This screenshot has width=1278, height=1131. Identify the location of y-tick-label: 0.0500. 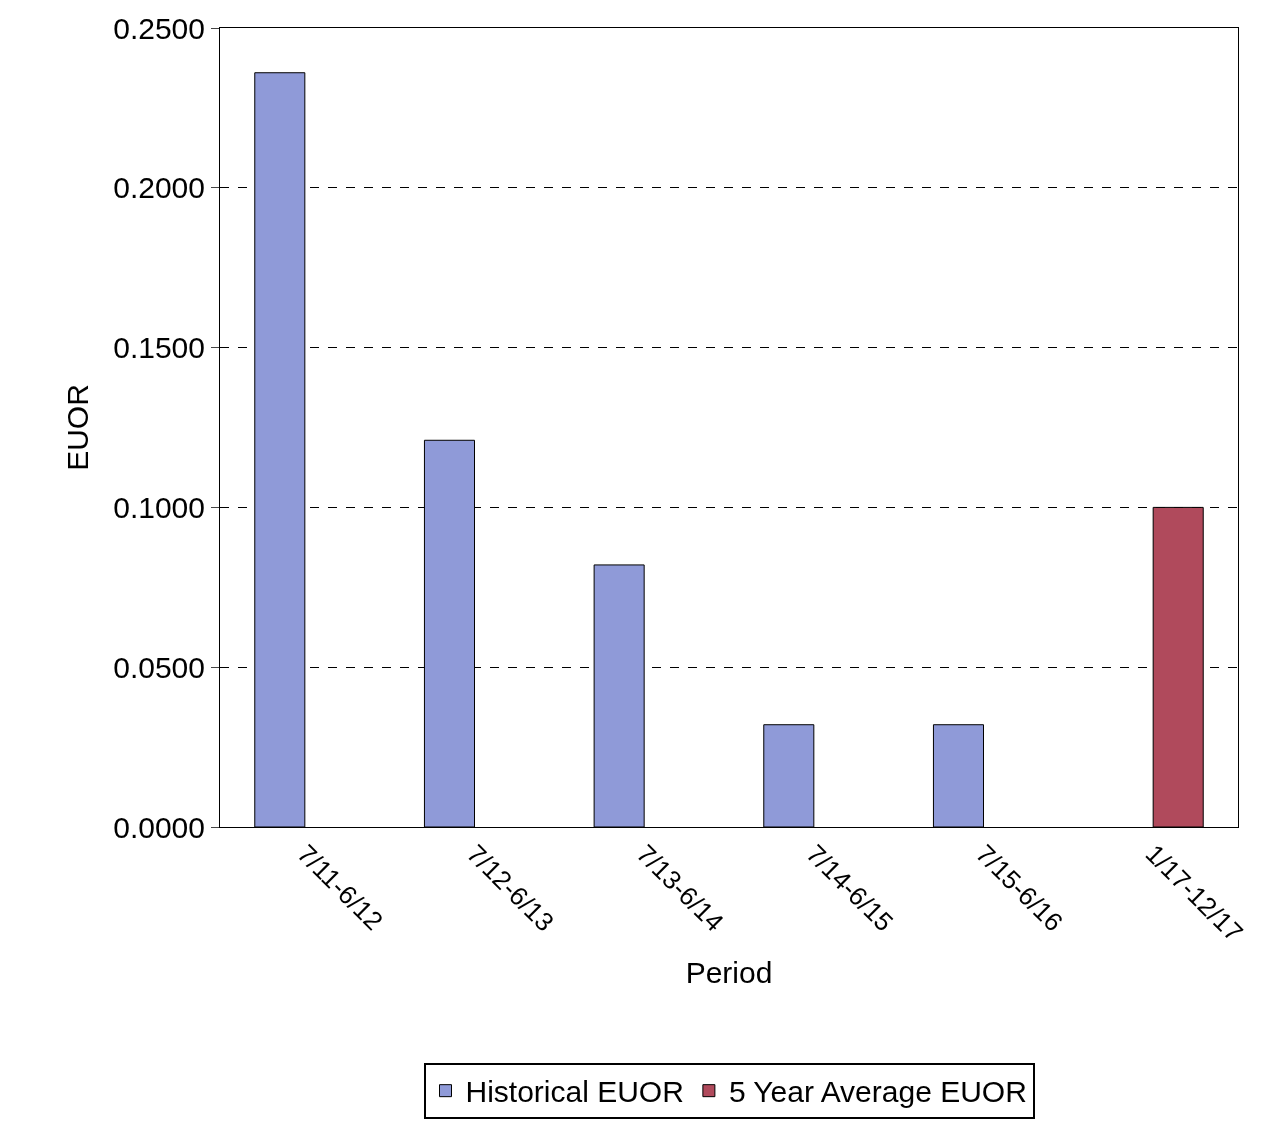
(159, 667).